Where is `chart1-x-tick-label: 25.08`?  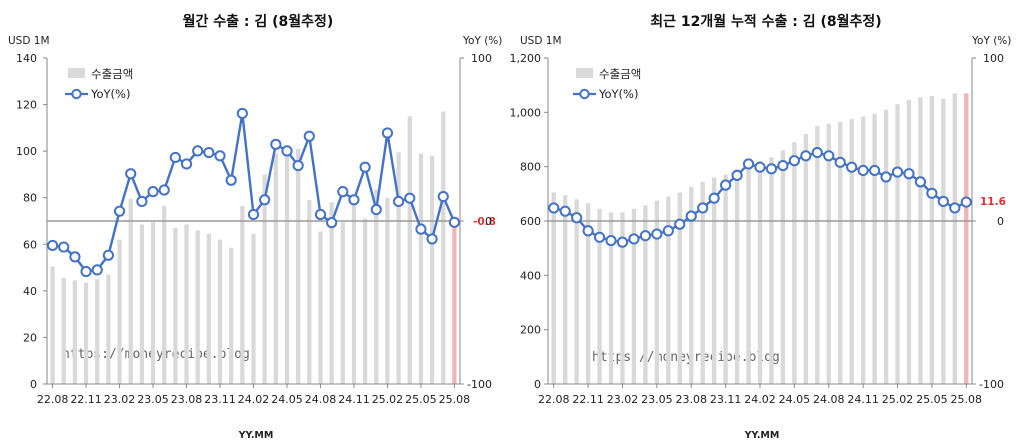 chart1-x-tick-label: 25.08 is located at coordinates (455, 399).